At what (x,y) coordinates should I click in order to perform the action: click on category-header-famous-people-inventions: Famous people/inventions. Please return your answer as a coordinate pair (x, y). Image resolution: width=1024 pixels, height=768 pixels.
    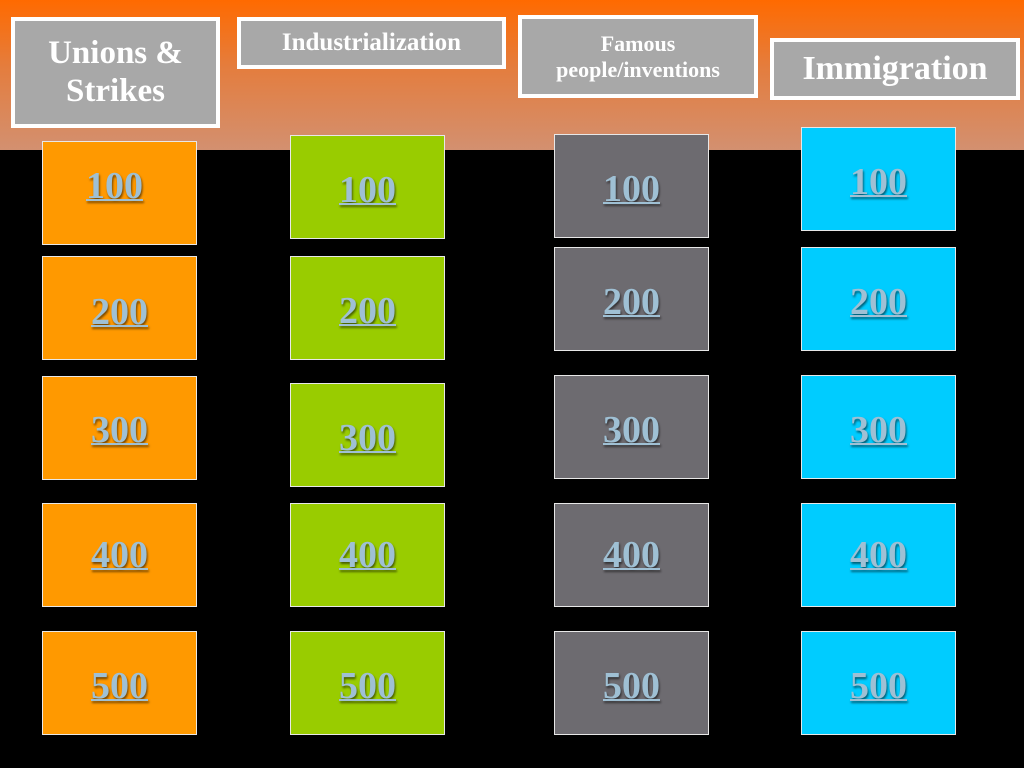
    Looking at the image, I should click on (638, 56).